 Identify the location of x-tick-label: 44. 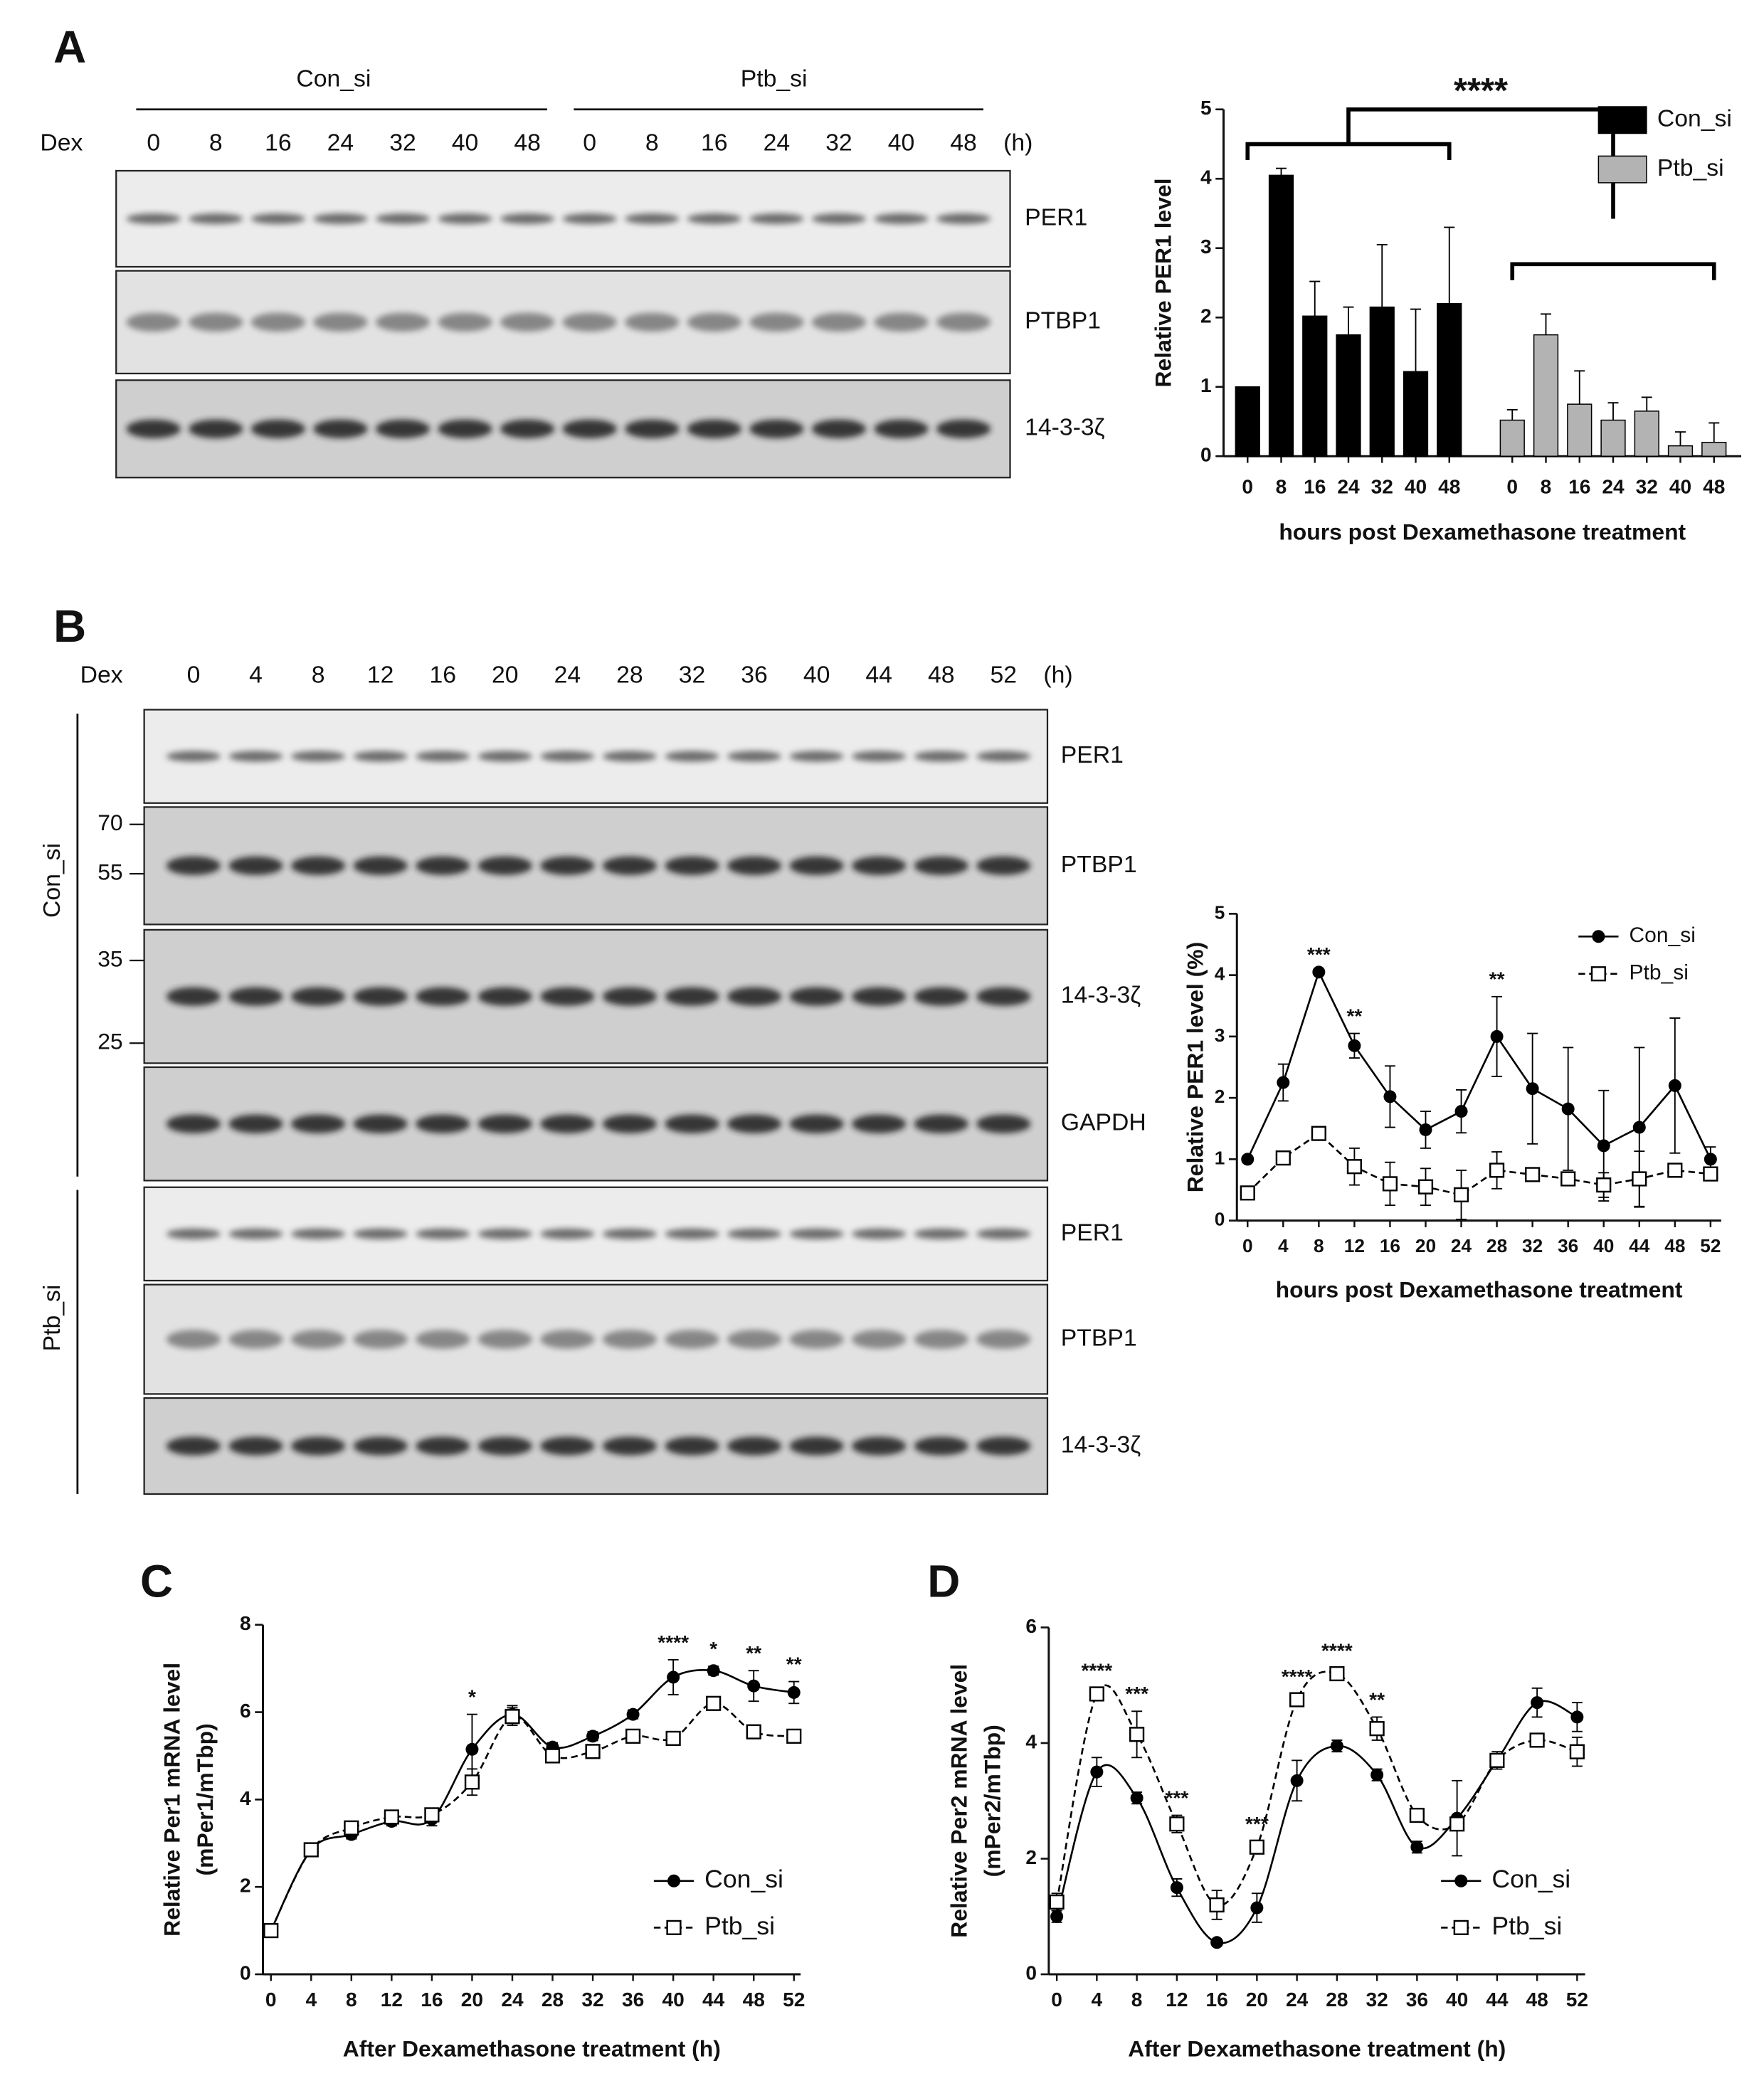
(1497, 2000).